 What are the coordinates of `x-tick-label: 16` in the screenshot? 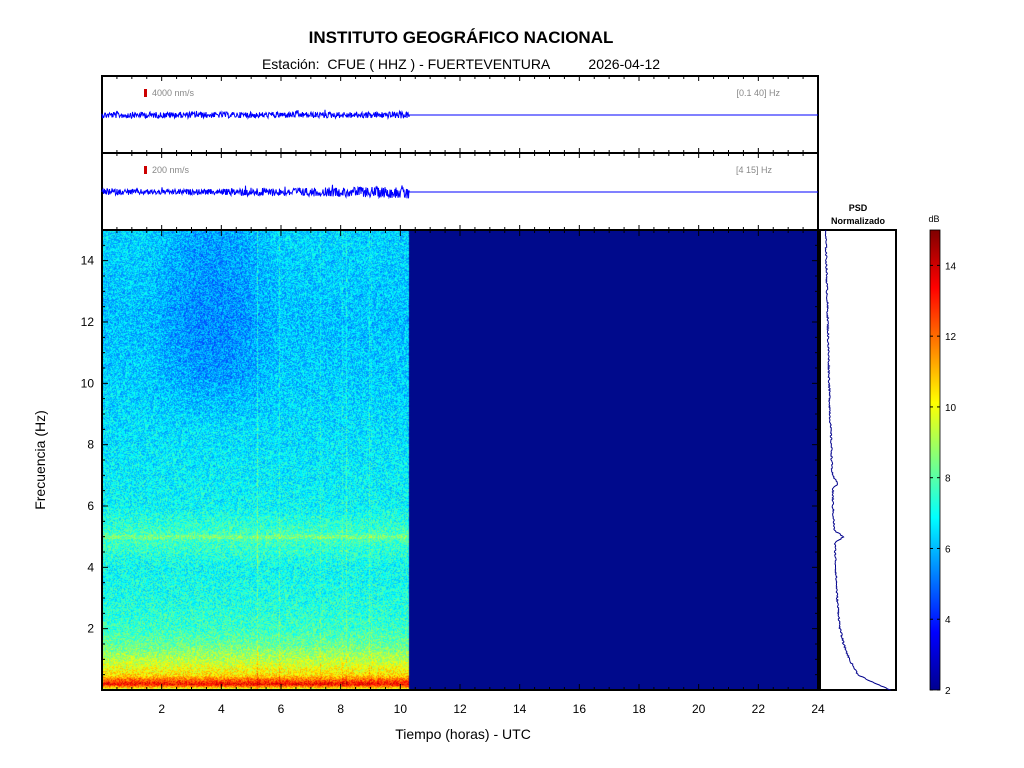 It's located at (580, 709).